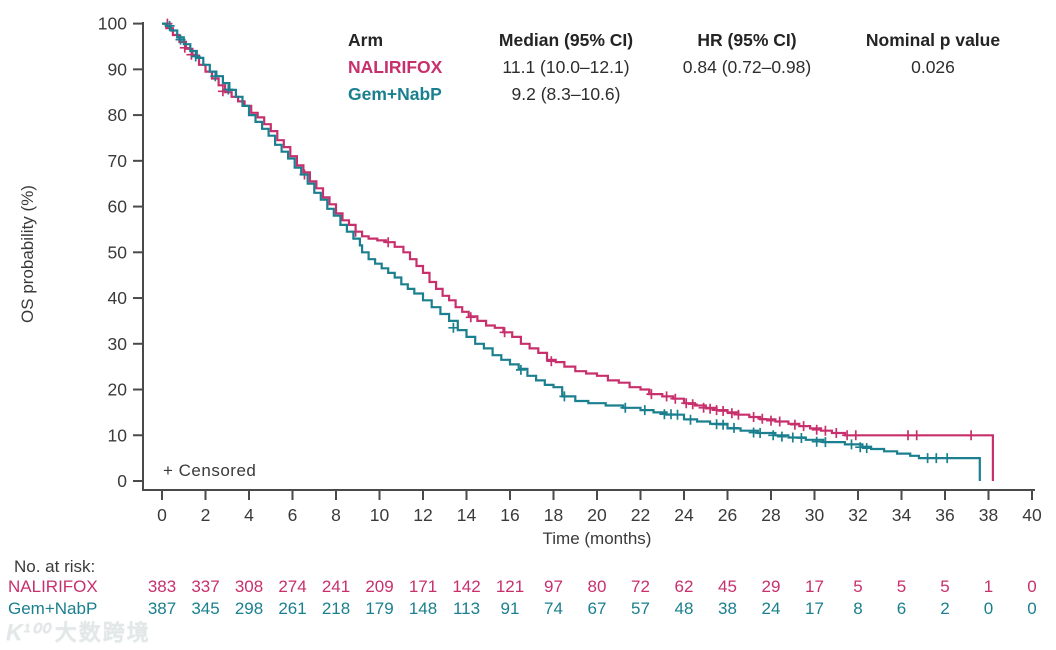 The height and width of the screenshot is (650, 1056). I want to click on y-tick-label: 20, so click(118, 390).